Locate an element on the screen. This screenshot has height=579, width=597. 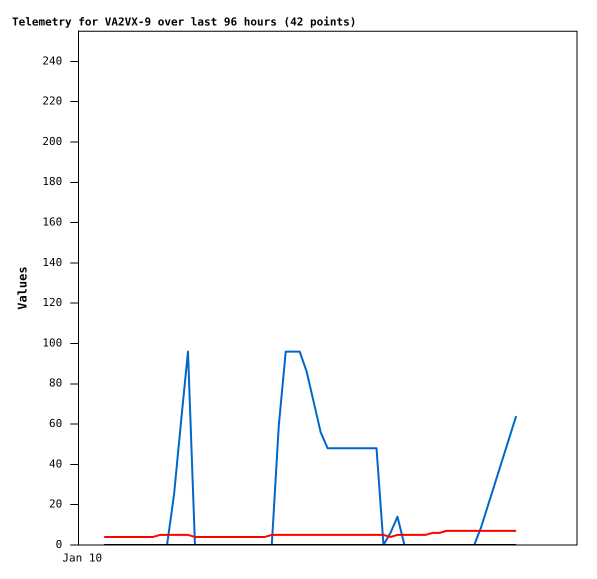
y-tick-label: 160 is located at coordinates (52, 221).